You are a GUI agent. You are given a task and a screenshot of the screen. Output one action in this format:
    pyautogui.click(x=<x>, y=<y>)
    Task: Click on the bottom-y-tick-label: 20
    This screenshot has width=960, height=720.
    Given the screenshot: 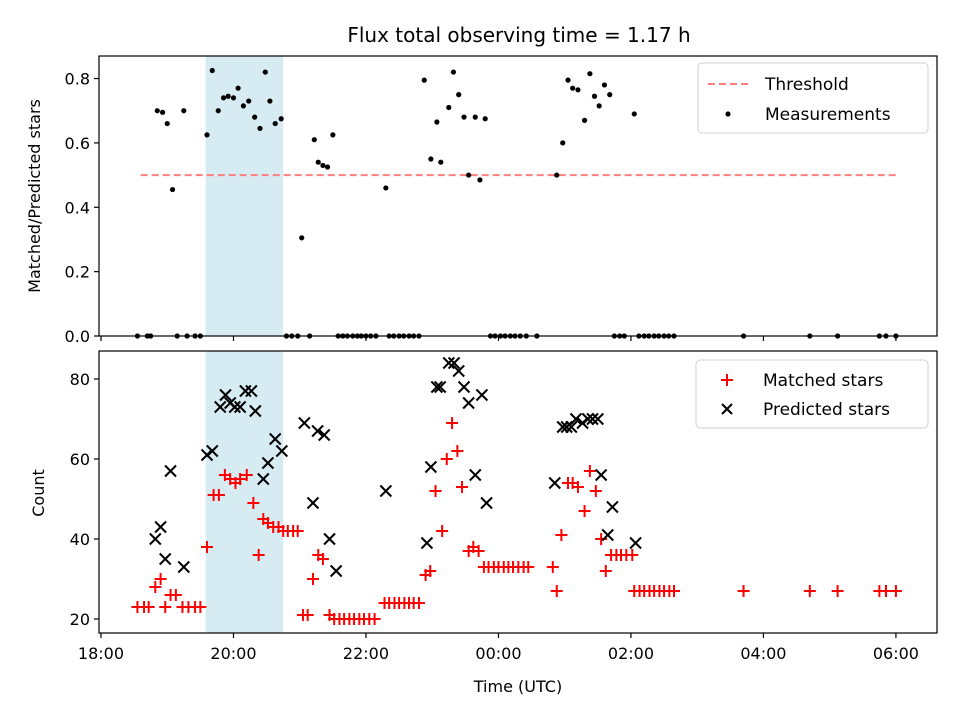 What is the action you would take?
    pyautogui.click(x=80, y=619)
    